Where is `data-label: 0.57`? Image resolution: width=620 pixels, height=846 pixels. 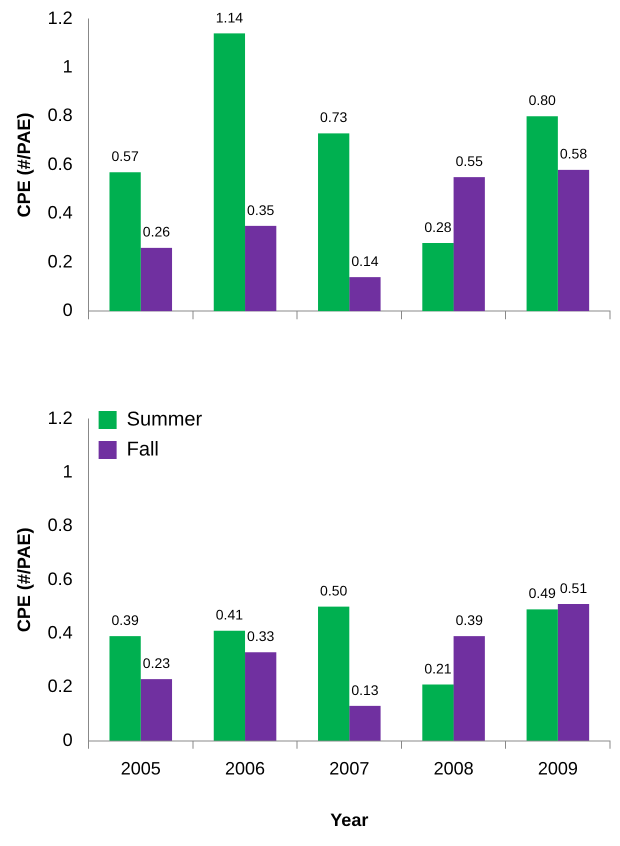
data-label: 0.57 is located at coordinates (125, 156).